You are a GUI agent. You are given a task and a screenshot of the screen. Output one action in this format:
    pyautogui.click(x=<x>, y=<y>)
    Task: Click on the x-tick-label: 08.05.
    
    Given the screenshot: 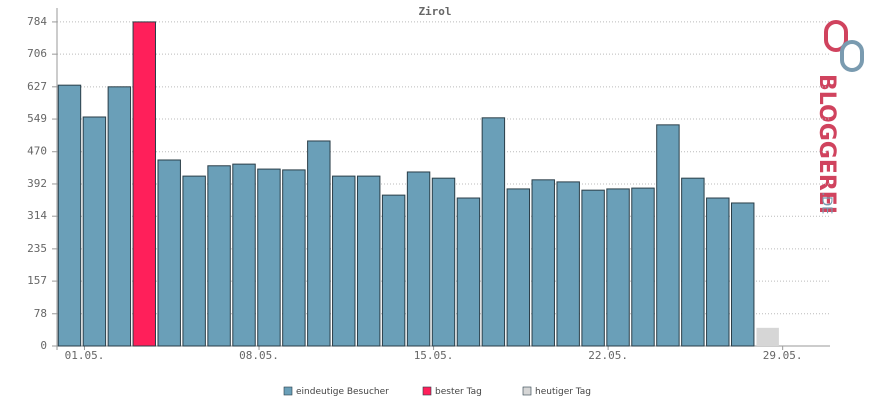 What is the action you would take?
    pyautogui.click(x=259, y=355)
    